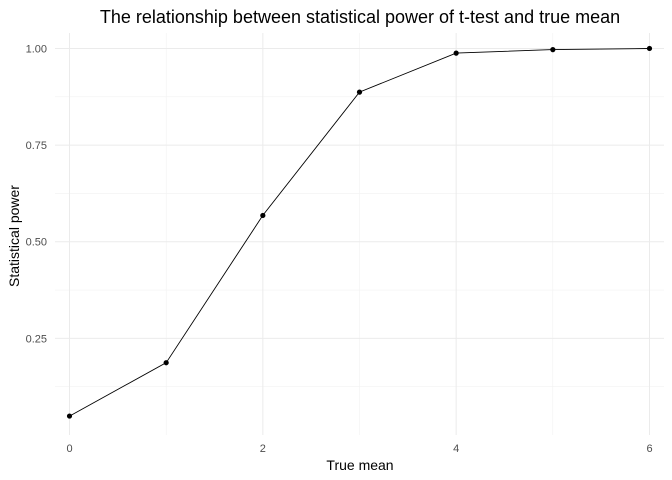 This screenshot has width=672, height=480. I want to click on y-tick-label: 1.00, so click(36, 49).